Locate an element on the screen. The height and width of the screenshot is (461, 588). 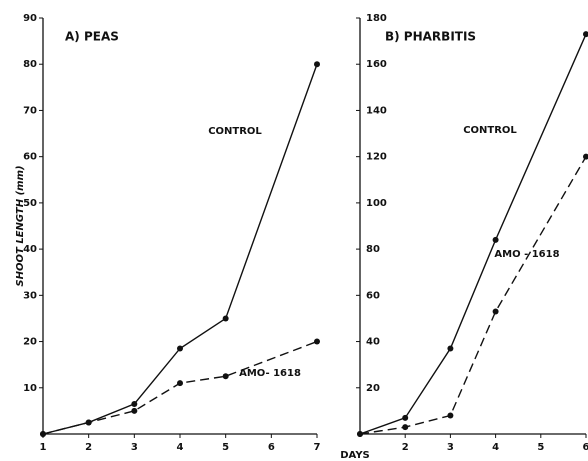
y-axis-label: SHOOT LENGTH (mm) is located at coordinates (20, 225).